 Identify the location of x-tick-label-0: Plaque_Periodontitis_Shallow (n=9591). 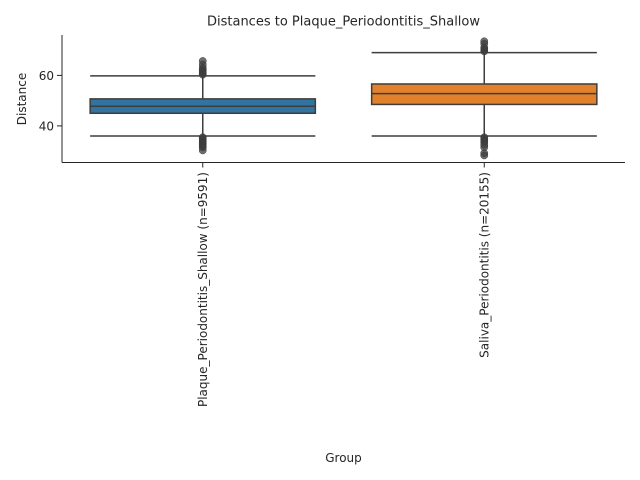
(203, 289).